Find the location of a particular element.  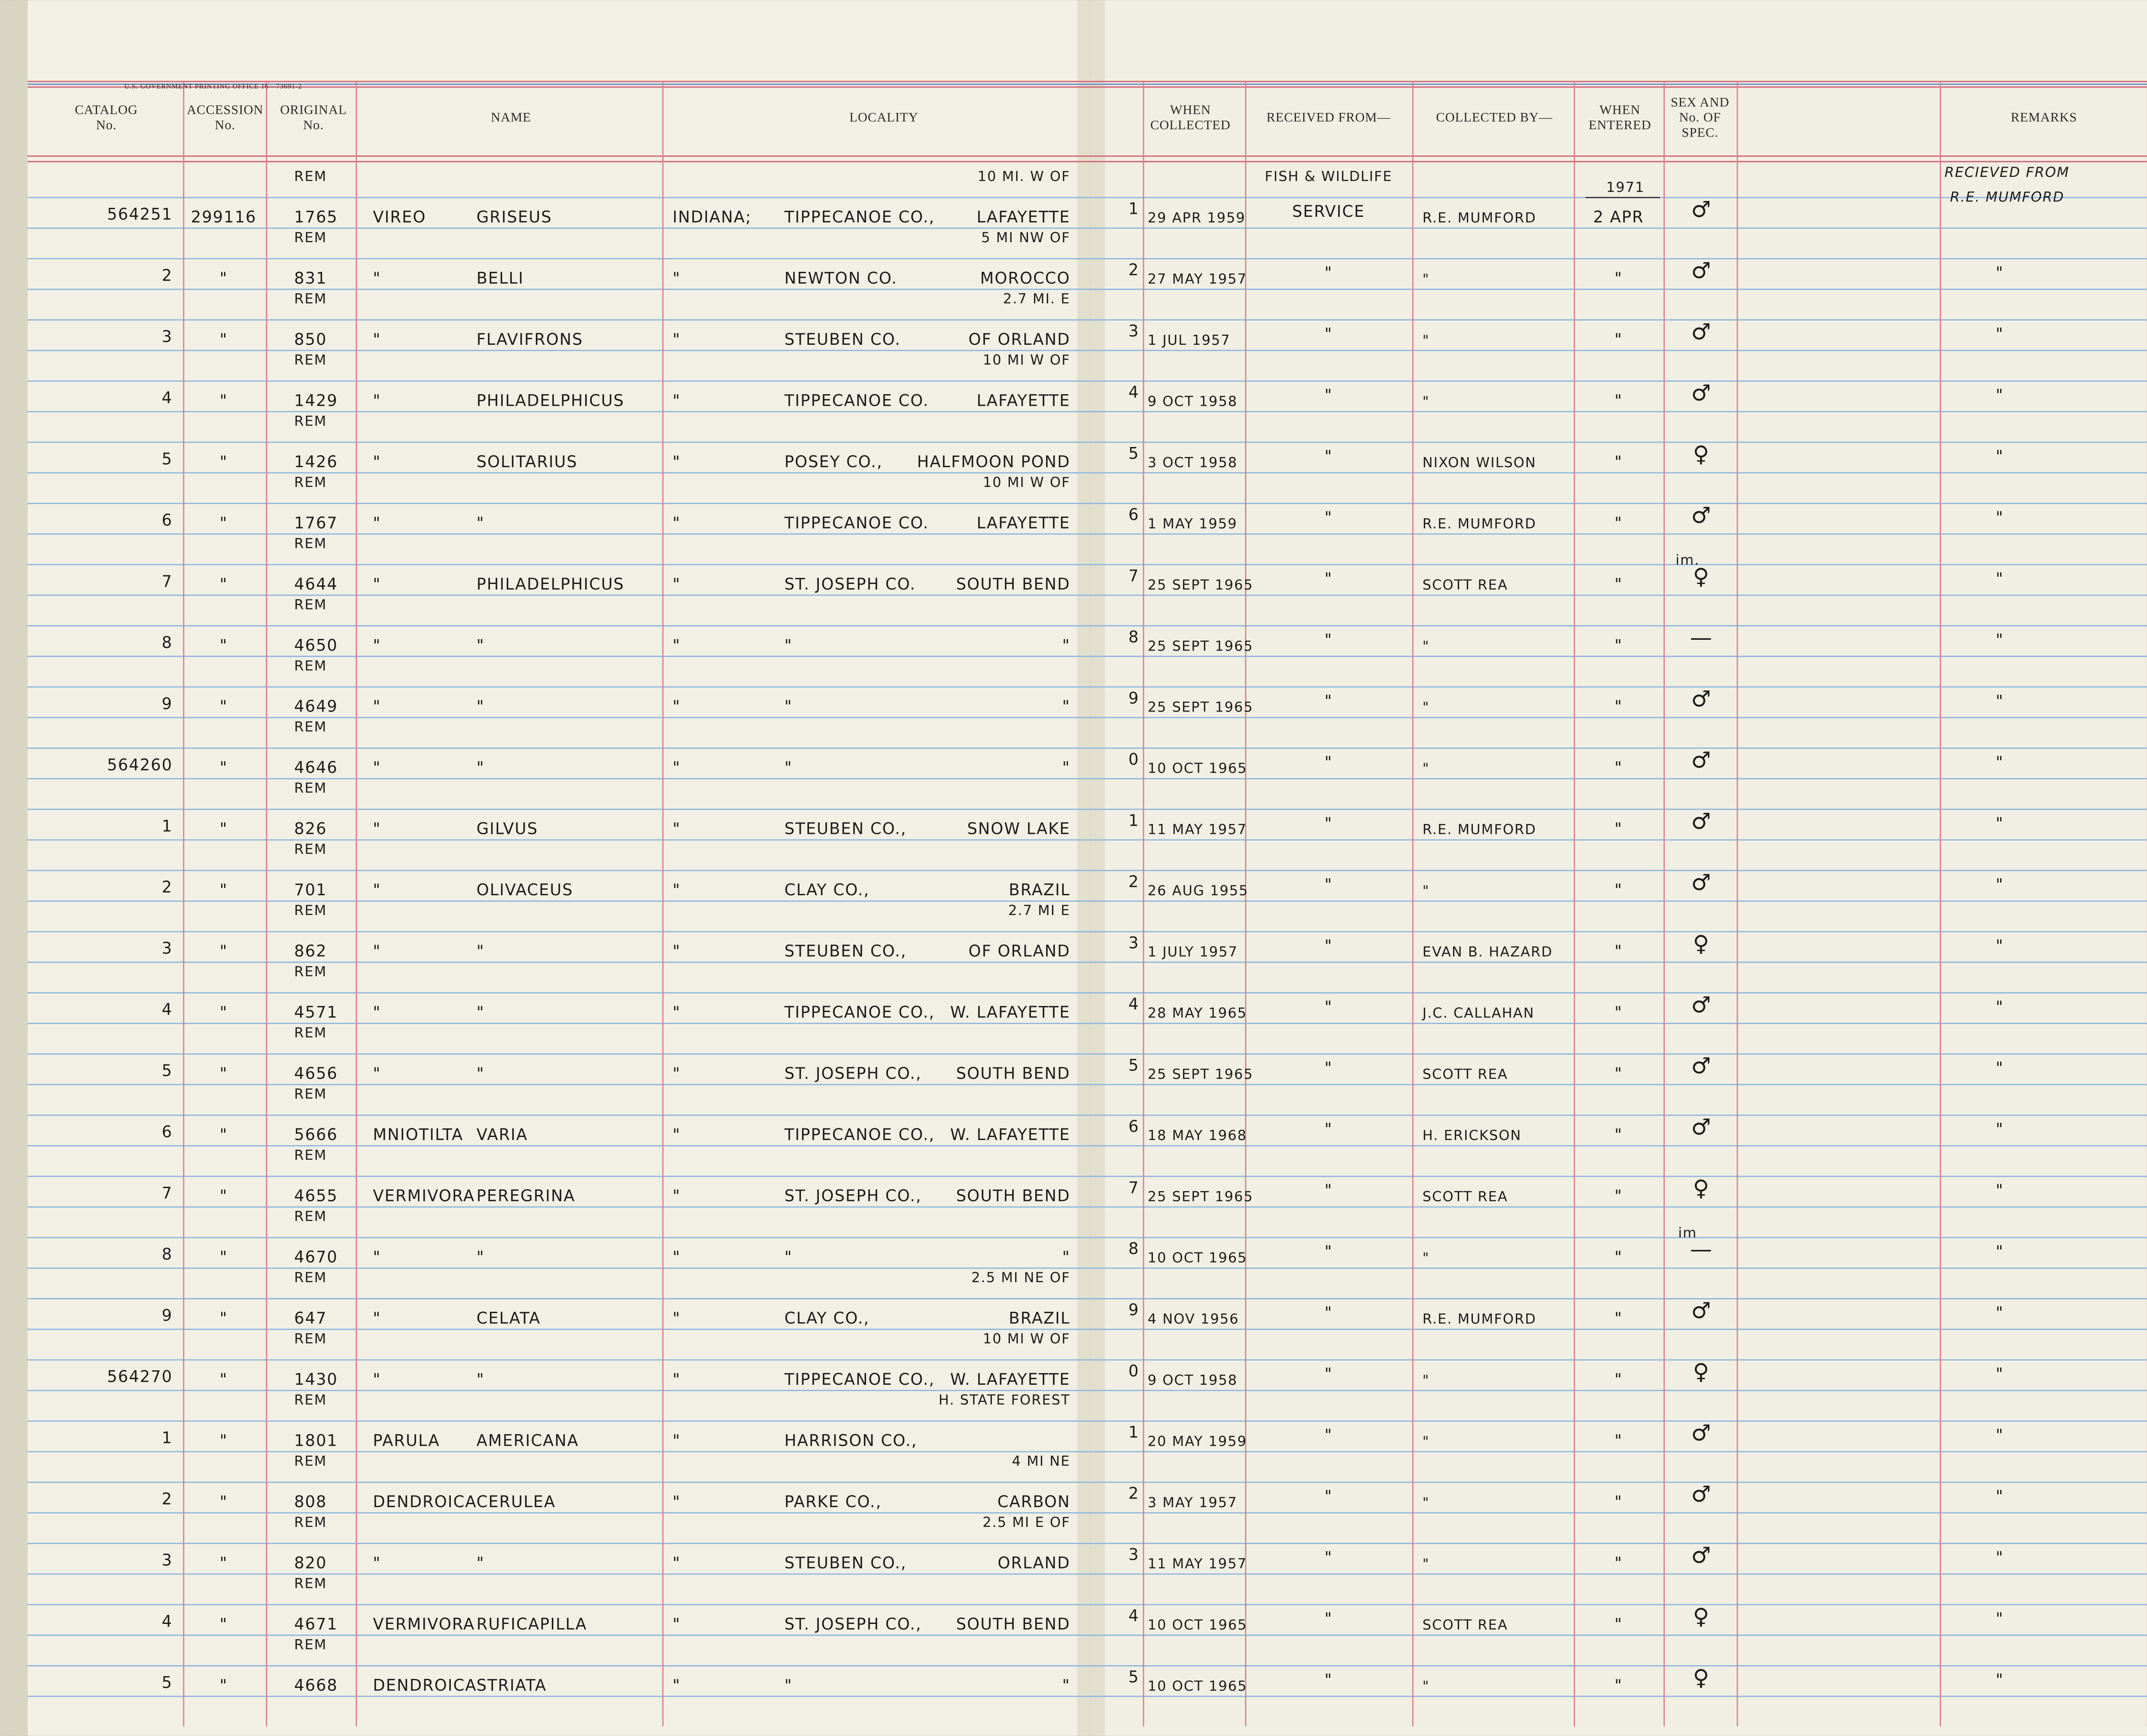

idx: 1 is located at coordinates (1133, 820).